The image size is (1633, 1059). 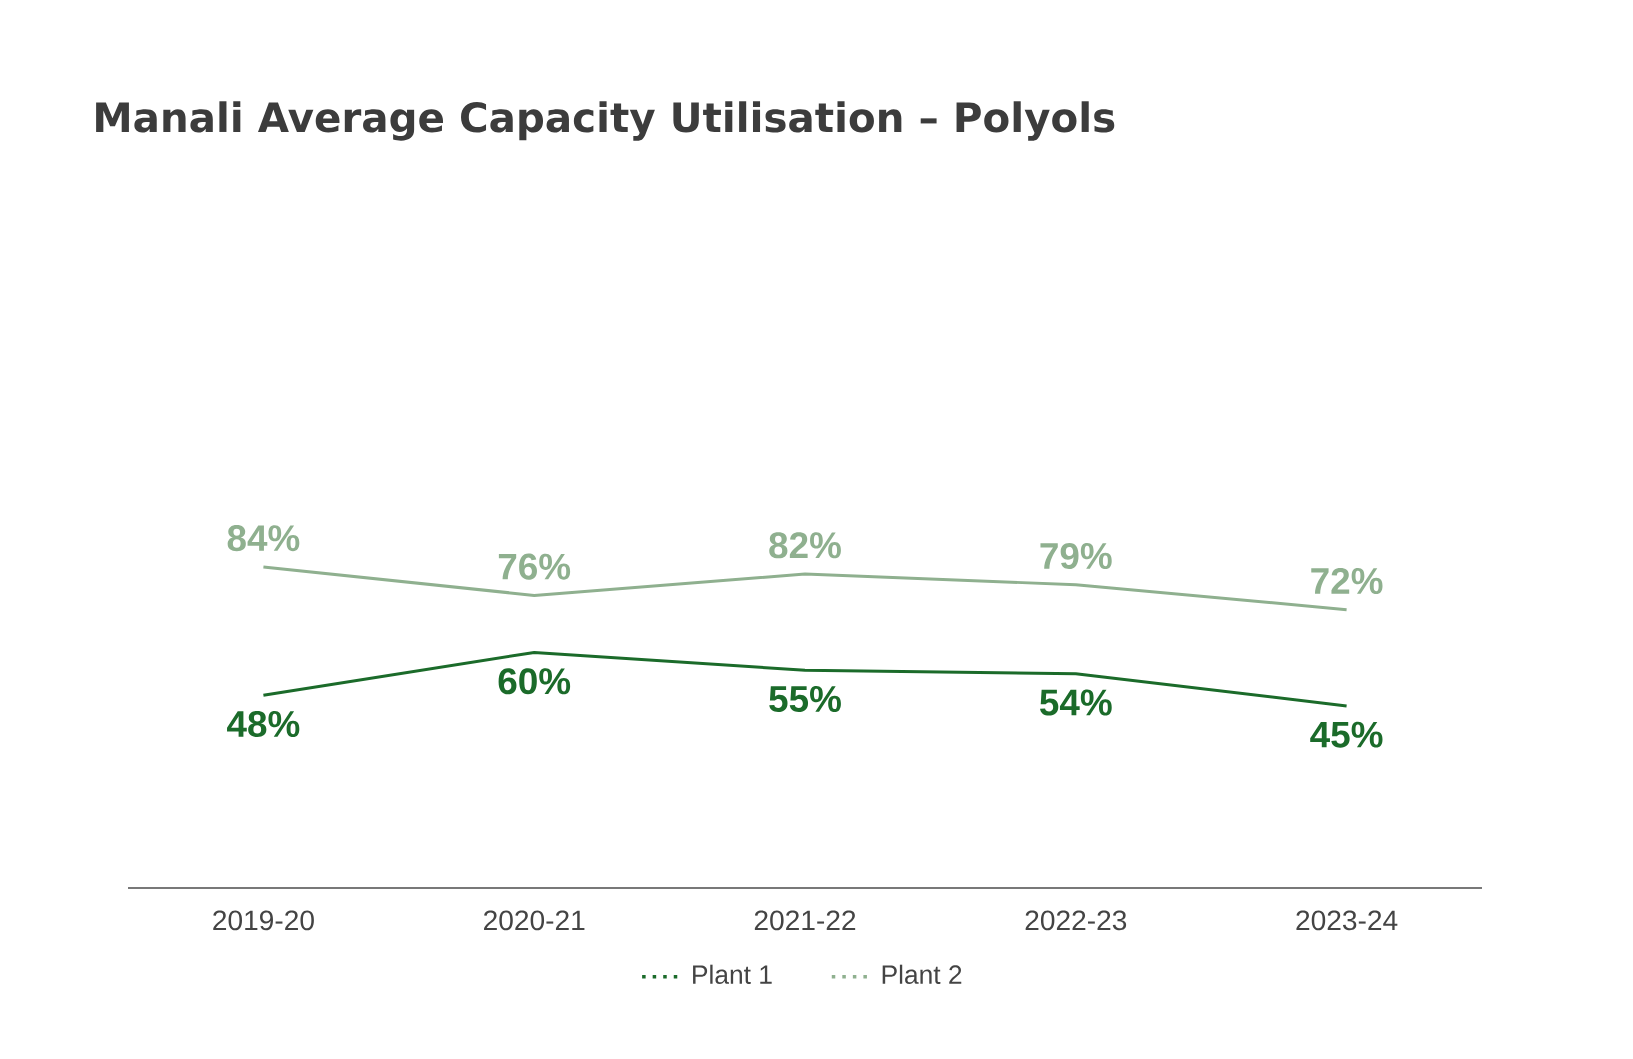 What do you see at coordinates (805, 699) in the screenshot?
I see `data-label: 55%` at bounding box center [805, 699].